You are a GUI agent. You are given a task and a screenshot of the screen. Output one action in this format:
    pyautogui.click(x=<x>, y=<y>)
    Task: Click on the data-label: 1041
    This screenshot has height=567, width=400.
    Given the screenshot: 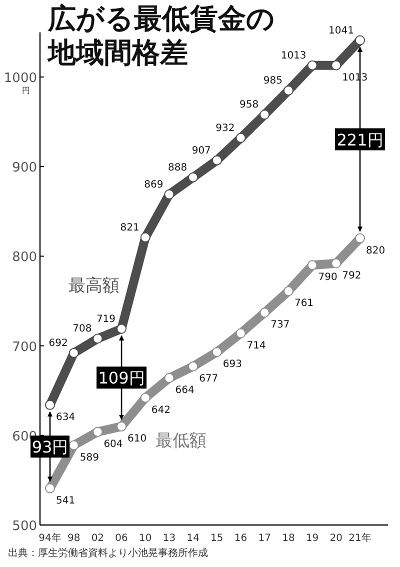 What is the action you would take?
    pyautogui.click(x=341, y=30)
    